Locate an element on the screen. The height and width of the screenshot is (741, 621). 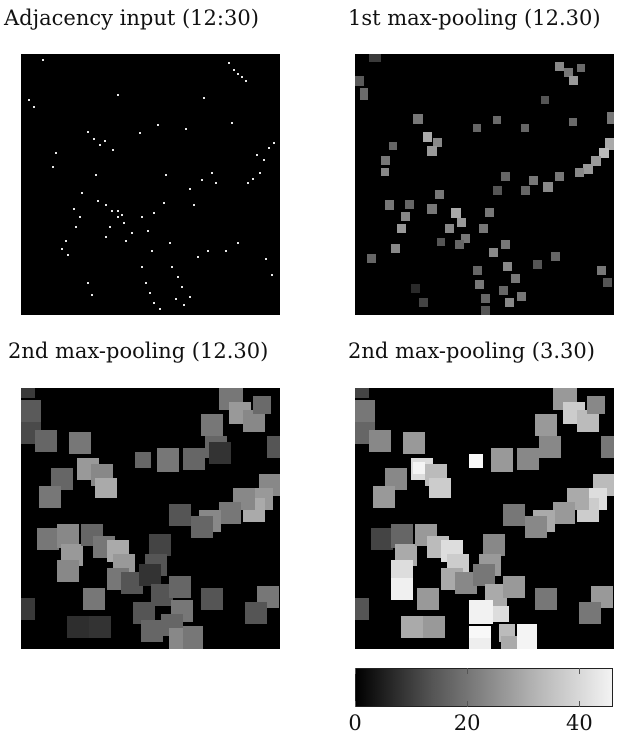
max-pooling-1-heatmap is located at coordinates (484, 184).